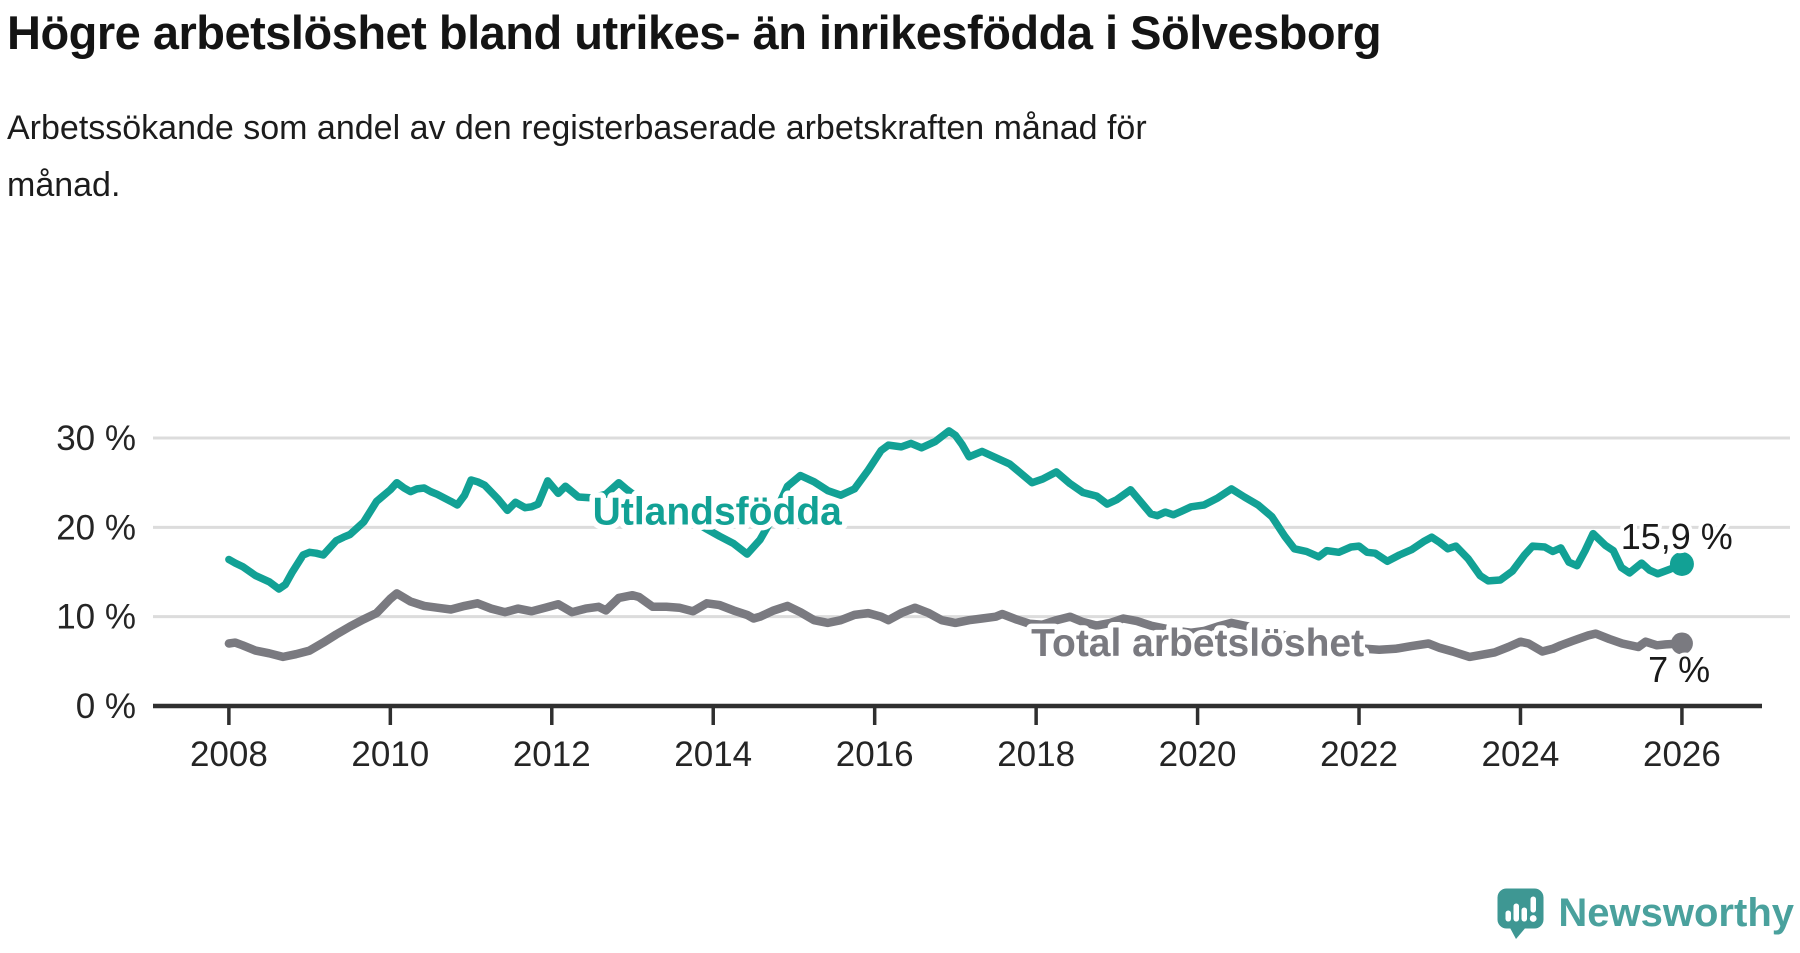  What do you see at coordinates (106, 706) in the screenshot?
I see `y-tick-label: 0 %` at bounding box center [106, 706].